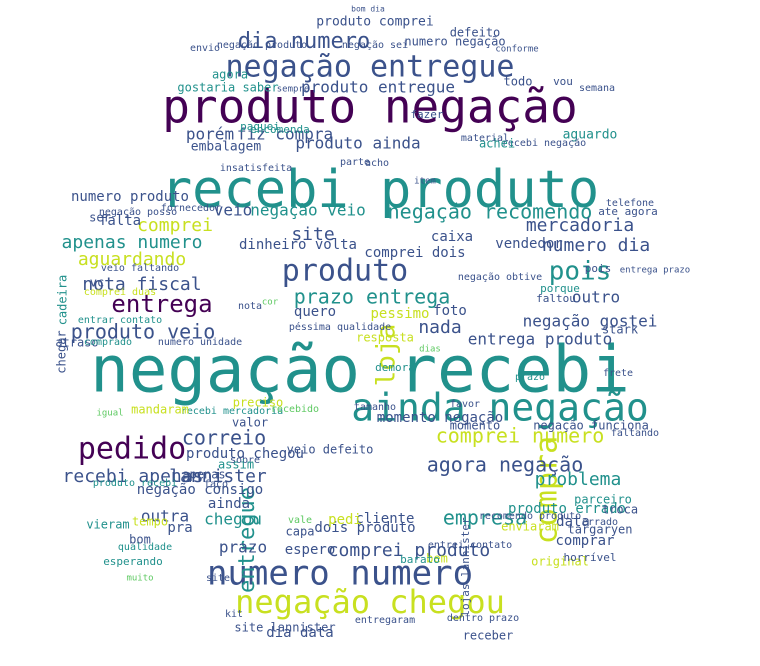 This screenshot has width=760, height=666. I want to click on cloud-word: achei, so click(497, 144).